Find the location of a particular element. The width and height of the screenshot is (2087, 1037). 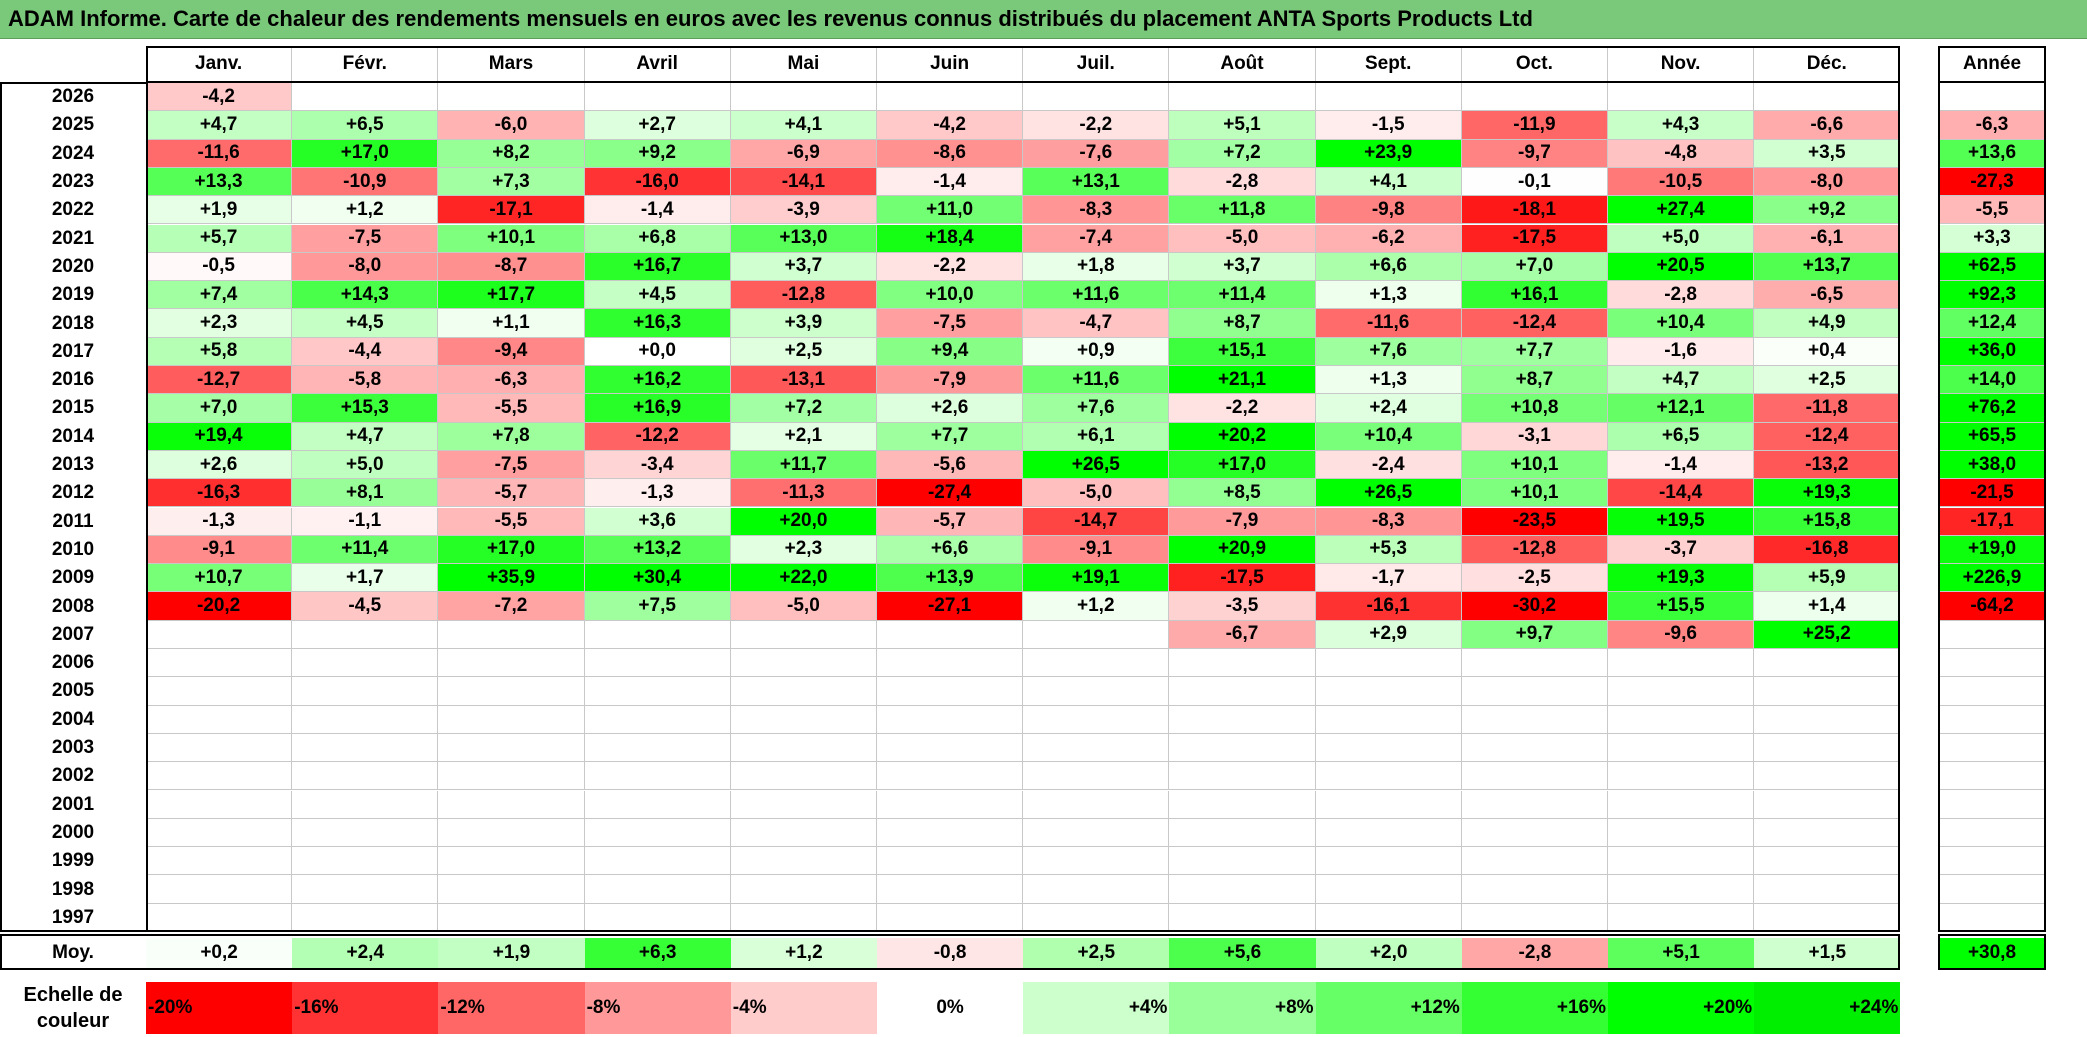

average-label: Moy. is located at coordinates (73, 952).